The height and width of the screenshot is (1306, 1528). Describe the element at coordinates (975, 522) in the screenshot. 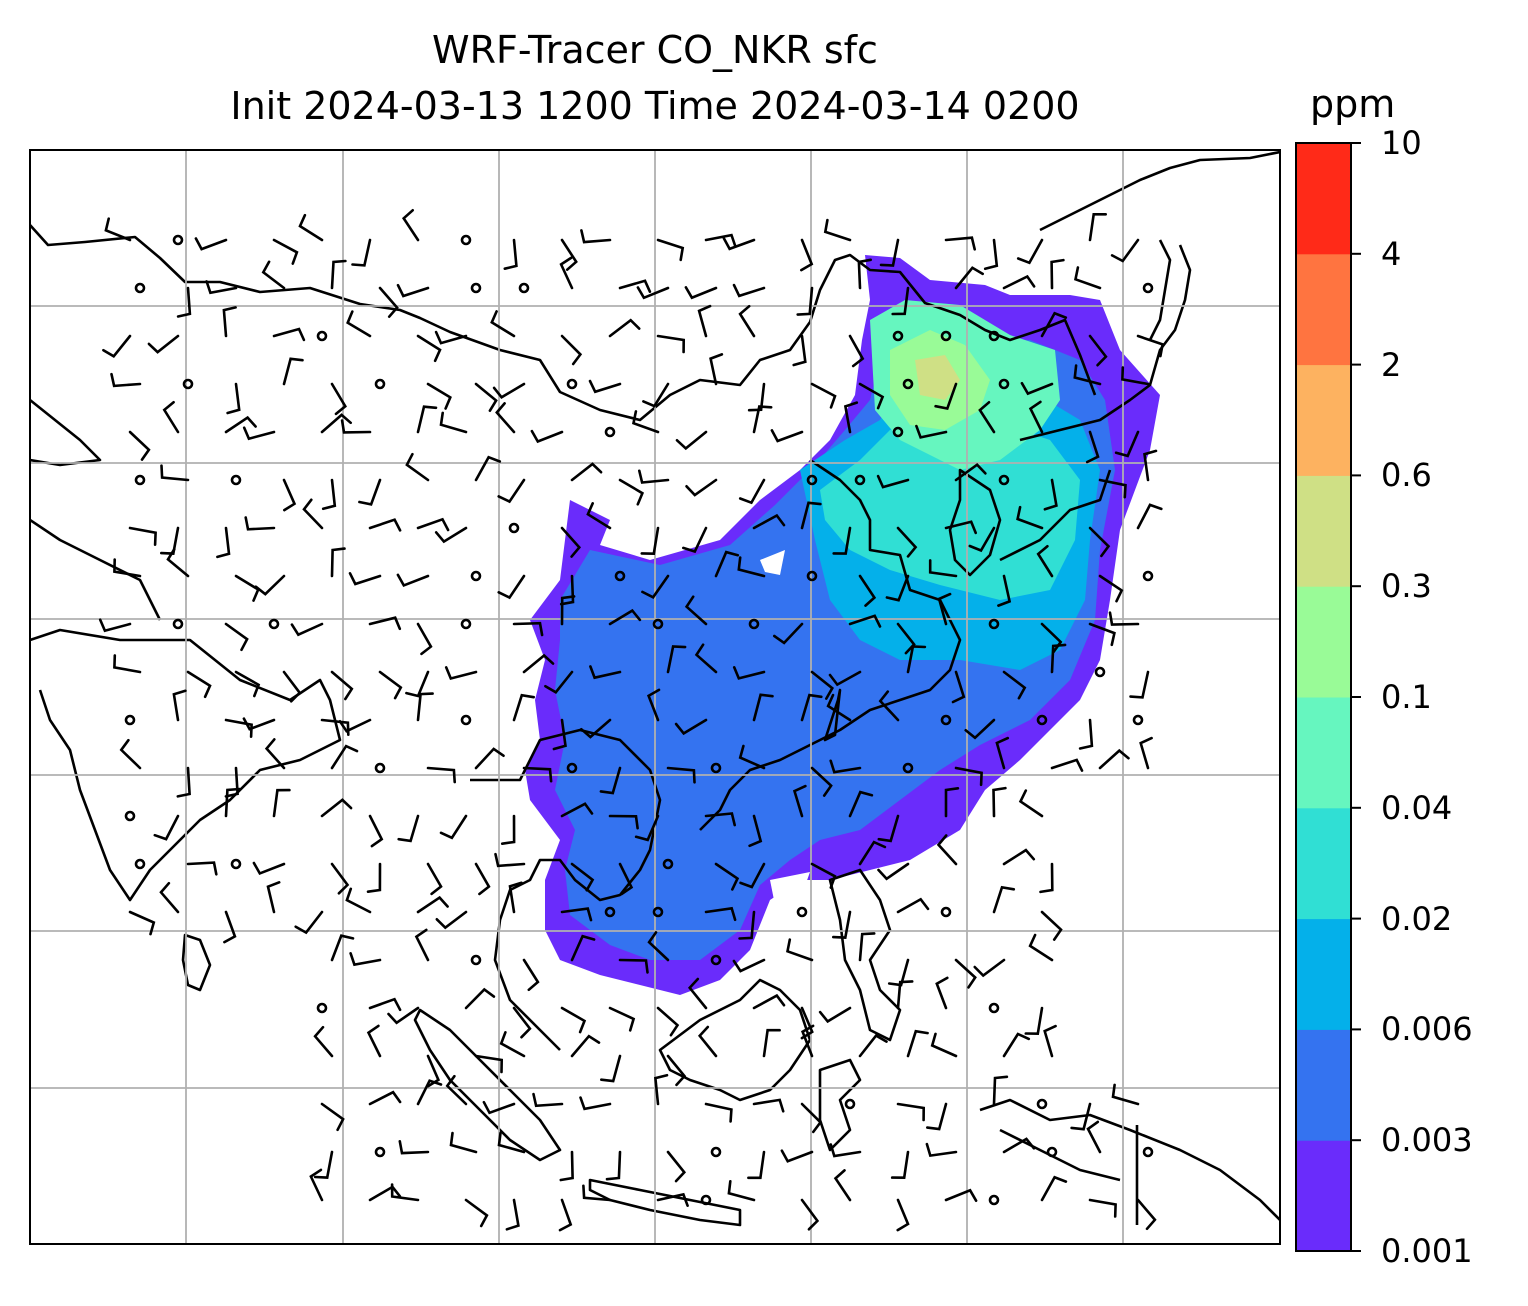

I see `coastline-korea` at that location.